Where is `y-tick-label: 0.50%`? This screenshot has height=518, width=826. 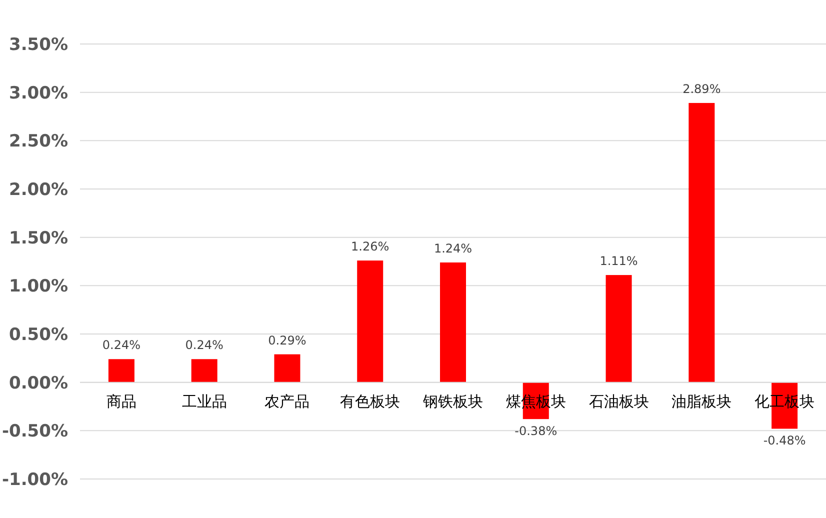
y-tick-label: 0.50% is located at coordinates (38, 335).